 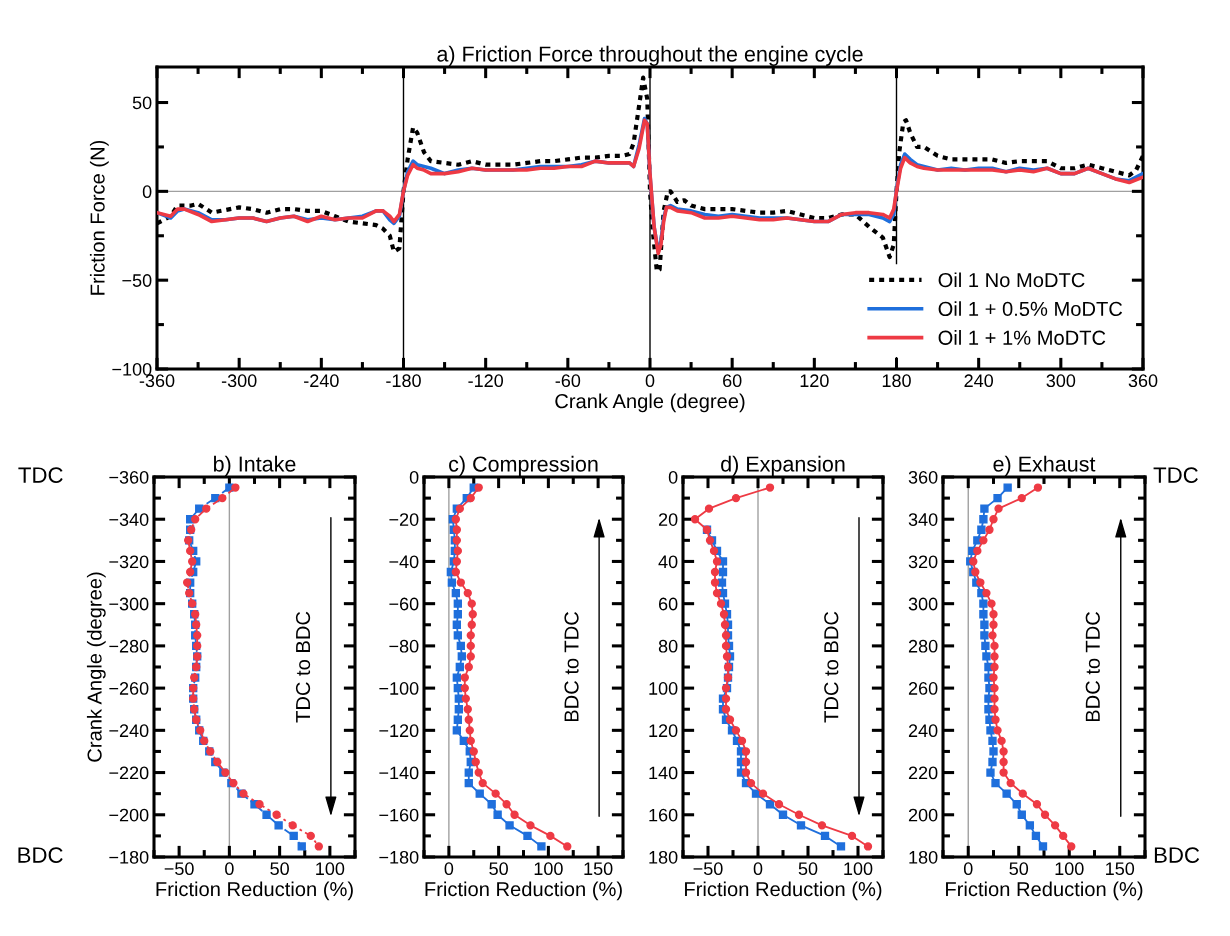 I want to click on y-tick-label: −360, so click(x=129, y=477).